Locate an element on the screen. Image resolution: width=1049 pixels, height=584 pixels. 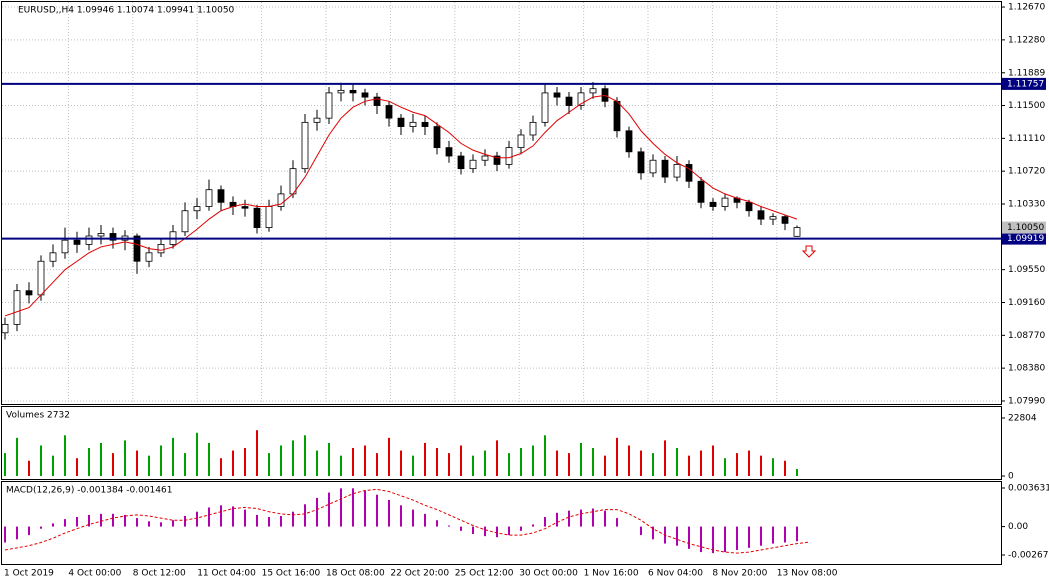
x-tick-label: 8 Nov 20:00 is located at coordinates (739, 574).